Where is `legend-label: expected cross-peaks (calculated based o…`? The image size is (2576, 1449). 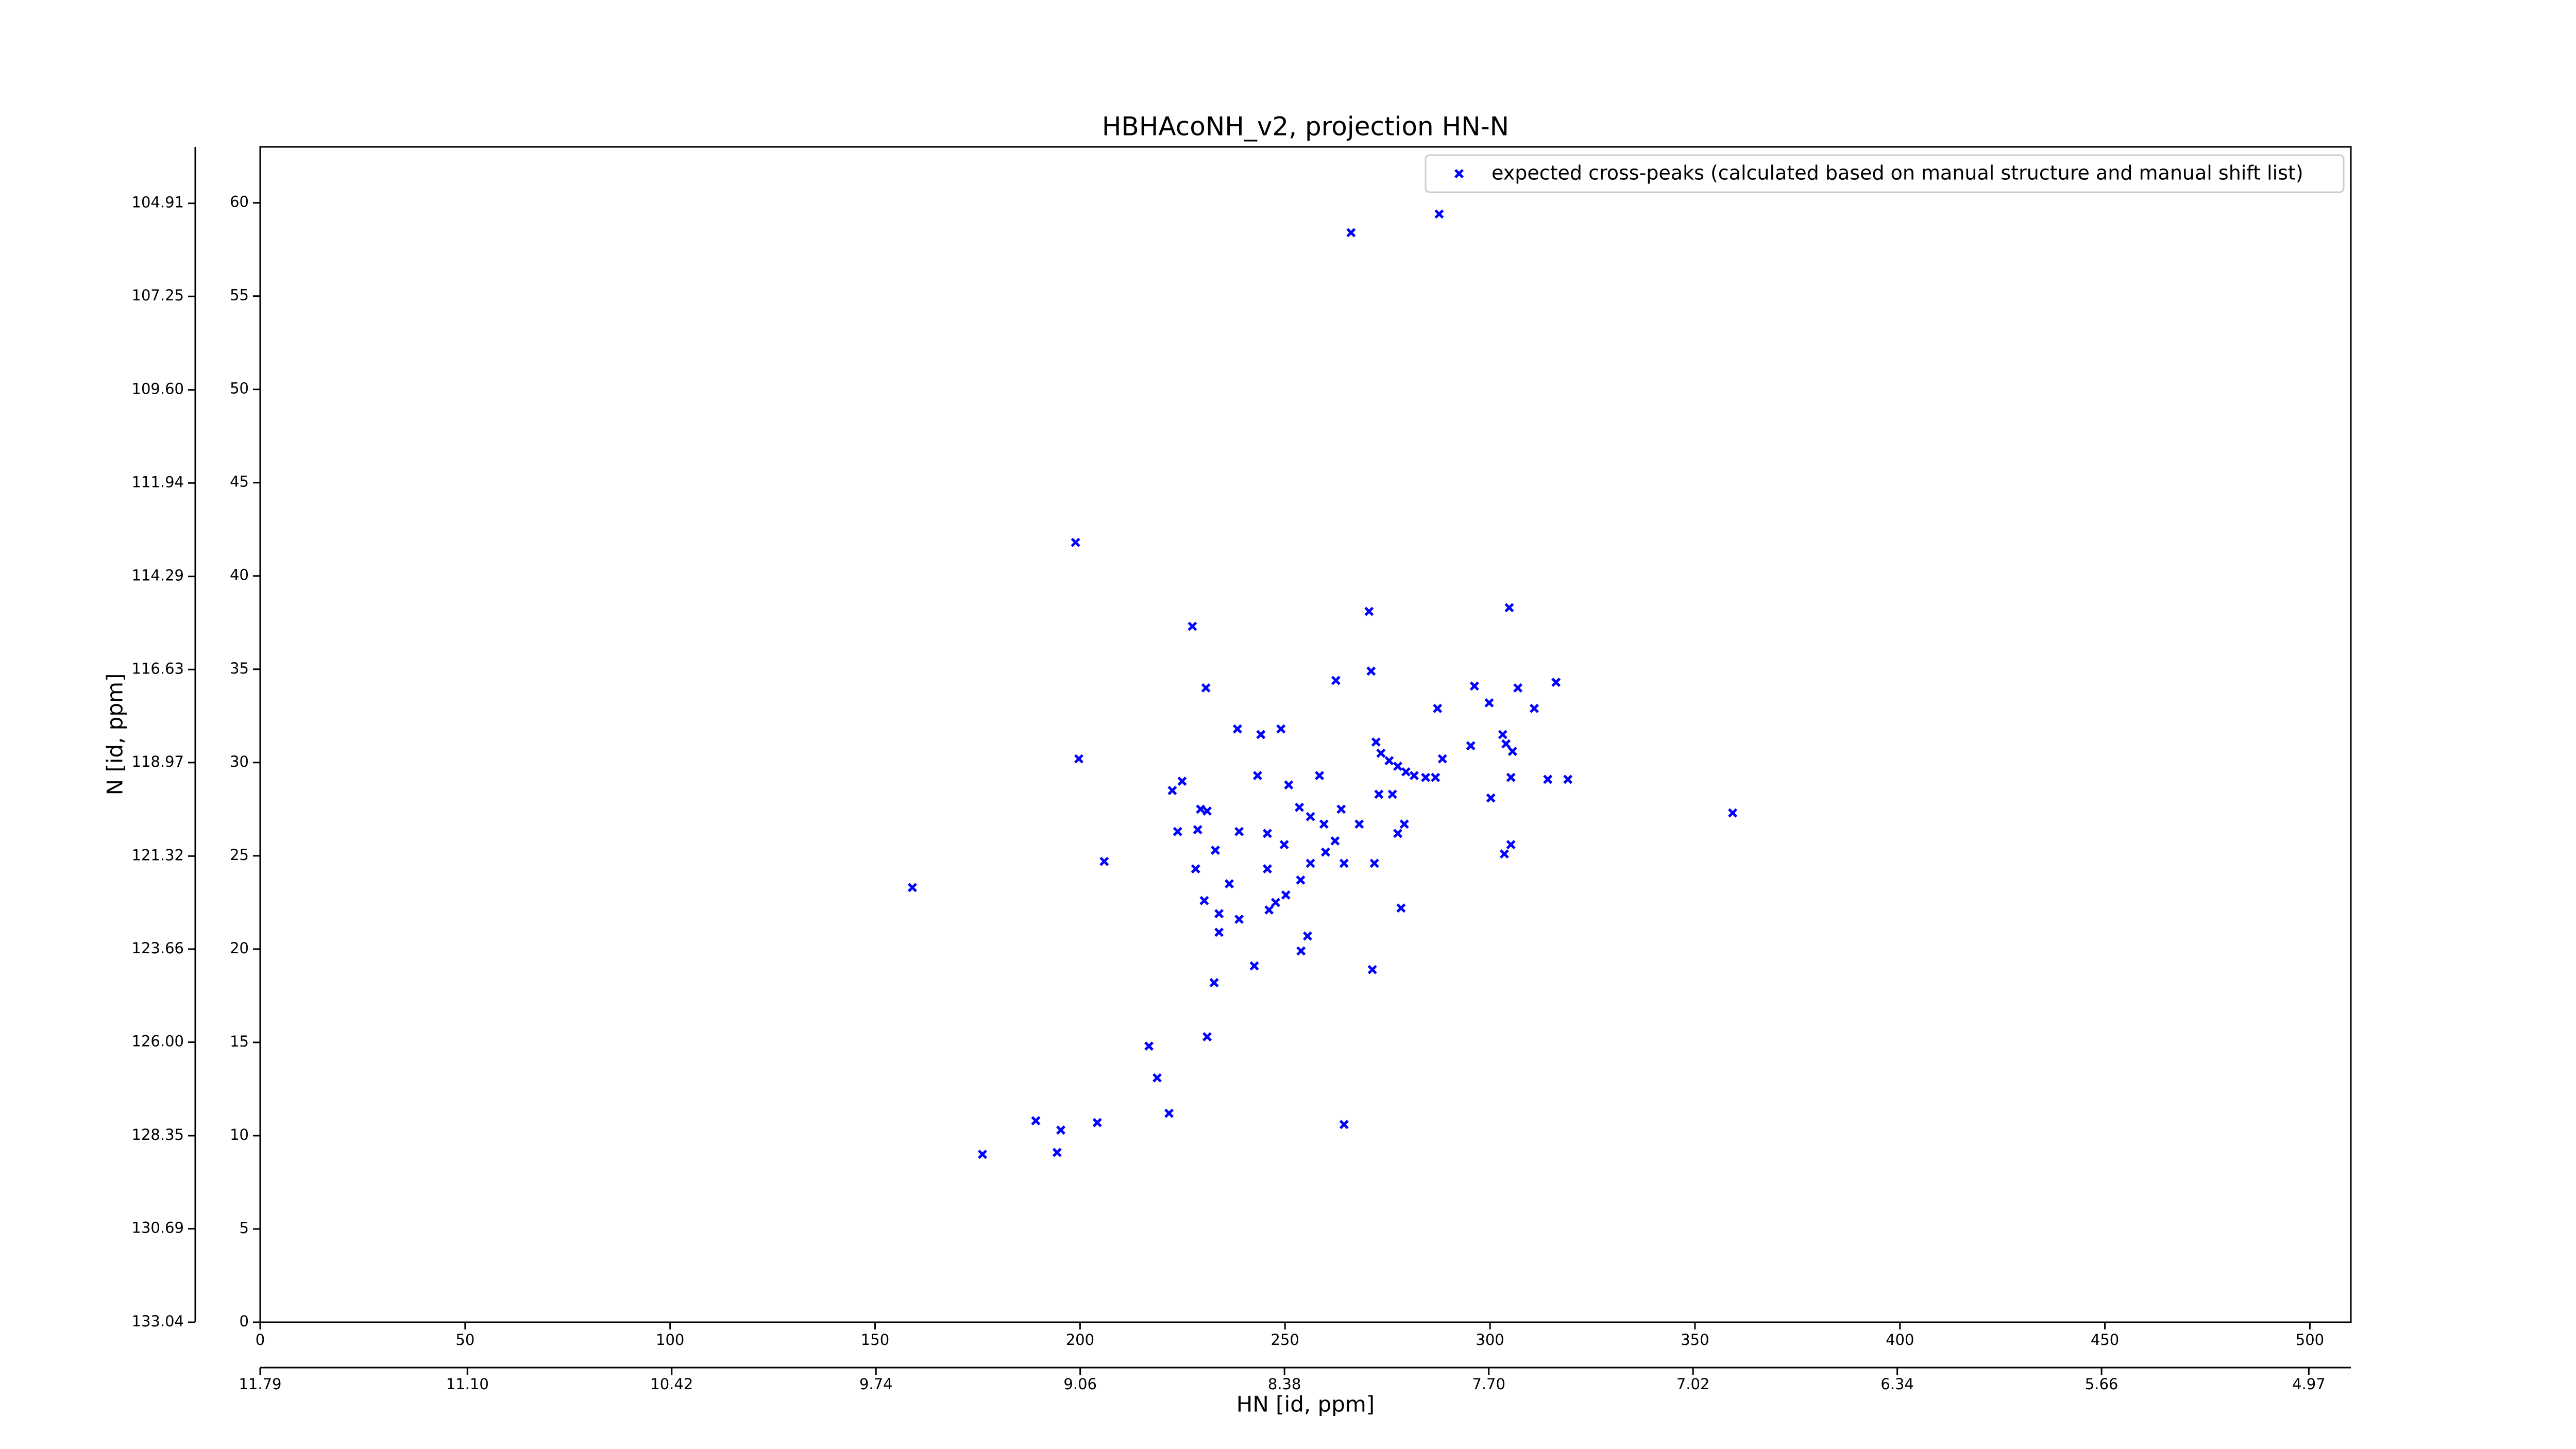 legend-label: expected cross-peaks (calculated based o… is located at coordinates (1897, 173).